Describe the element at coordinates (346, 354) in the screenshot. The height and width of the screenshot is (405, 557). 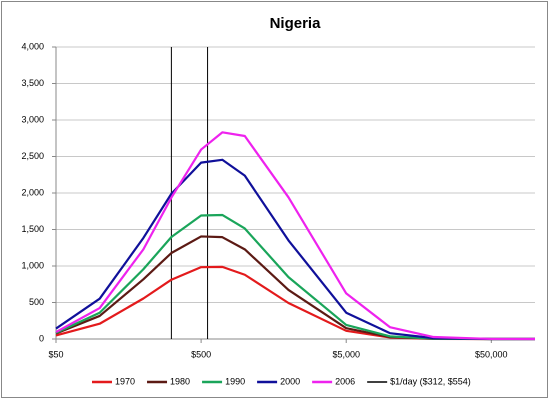
I see `x-tick-label: $5,000` at that location.